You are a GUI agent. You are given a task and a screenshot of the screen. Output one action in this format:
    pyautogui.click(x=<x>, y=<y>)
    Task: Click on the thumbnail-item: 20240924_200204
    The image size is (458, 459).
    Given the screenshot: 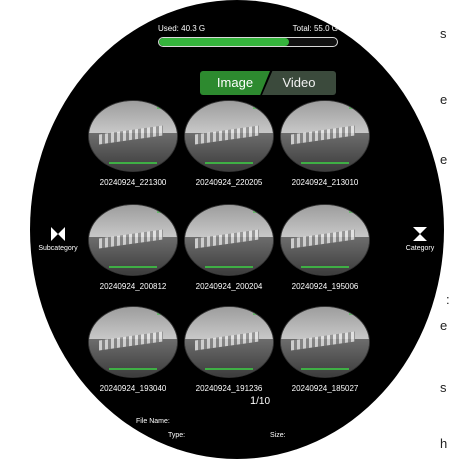 What is the action you would take?
    pyautogui.click(x=229, y=247)
    